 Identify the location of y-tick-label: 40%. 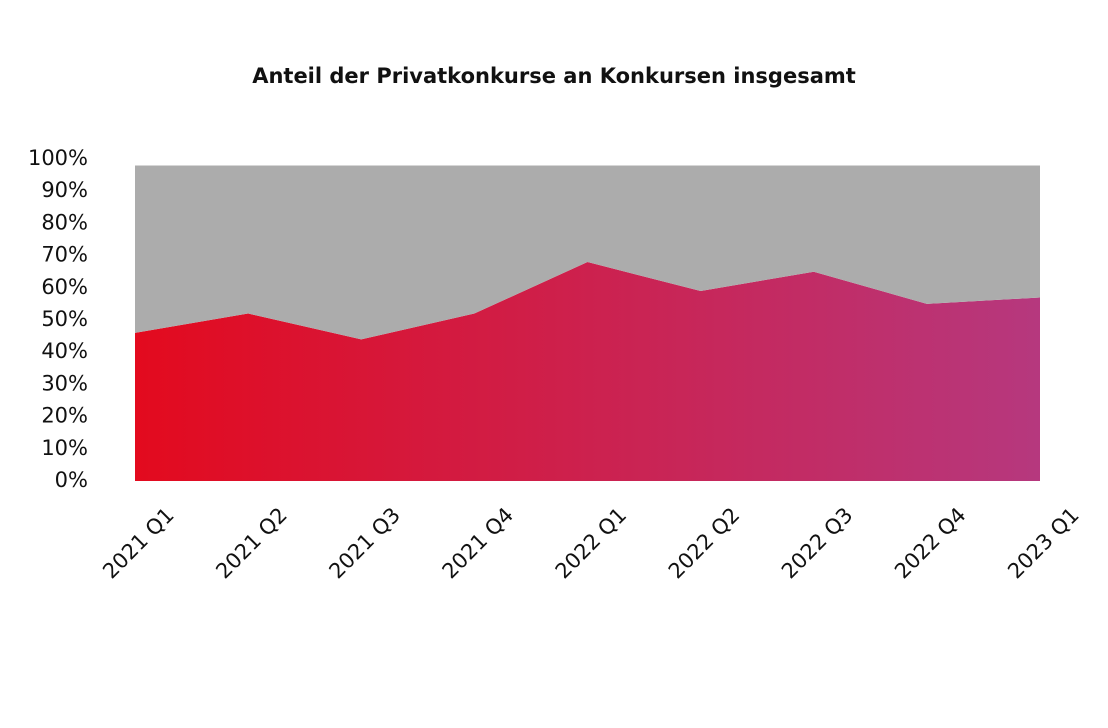
(64, 351).